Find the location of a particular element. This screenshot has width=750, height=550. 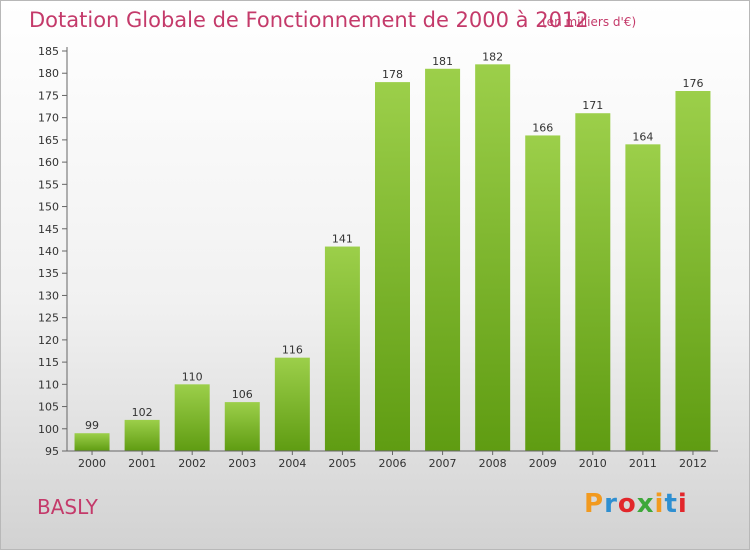

y-tick-label-120: 120 is located at coordinates (48, 340).